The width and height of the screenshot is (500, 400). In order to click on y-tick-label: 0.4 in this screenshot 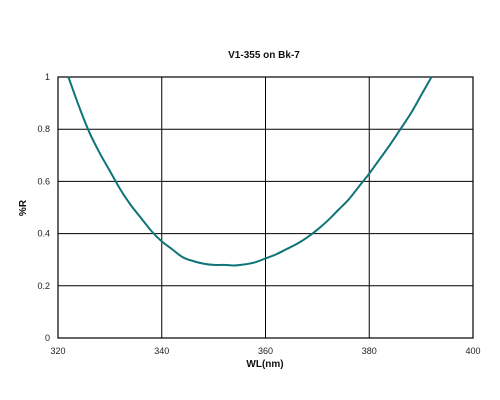, I will do `click(43, 234)`.